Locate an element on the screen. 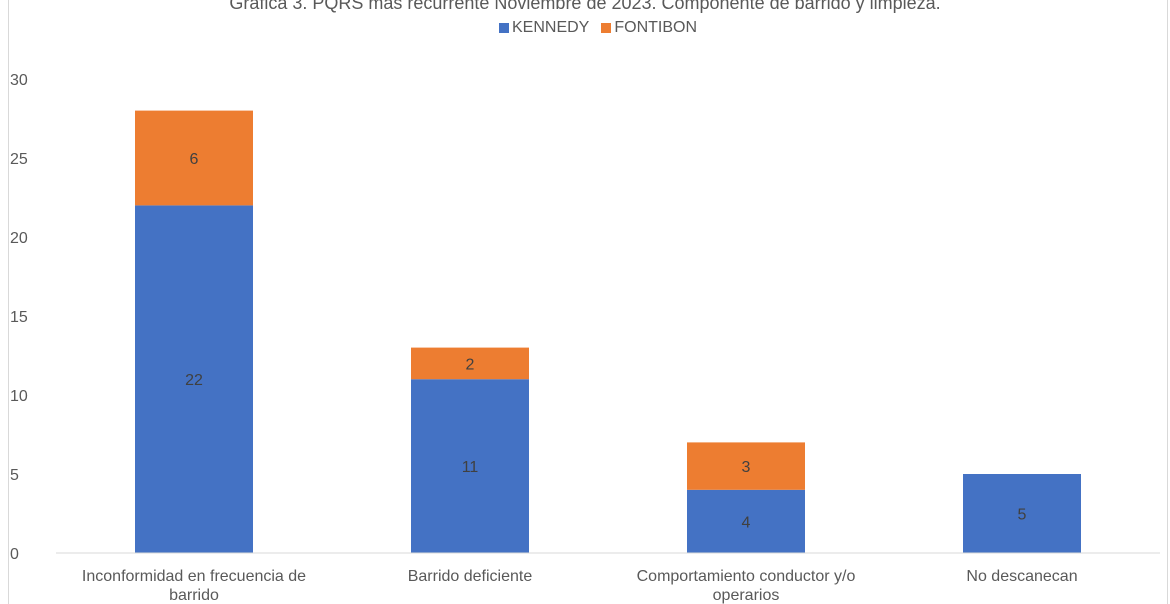 The image size is (1170, 604). legend-label-kennedy: KENNEDY is located at coordinates (550, 27).